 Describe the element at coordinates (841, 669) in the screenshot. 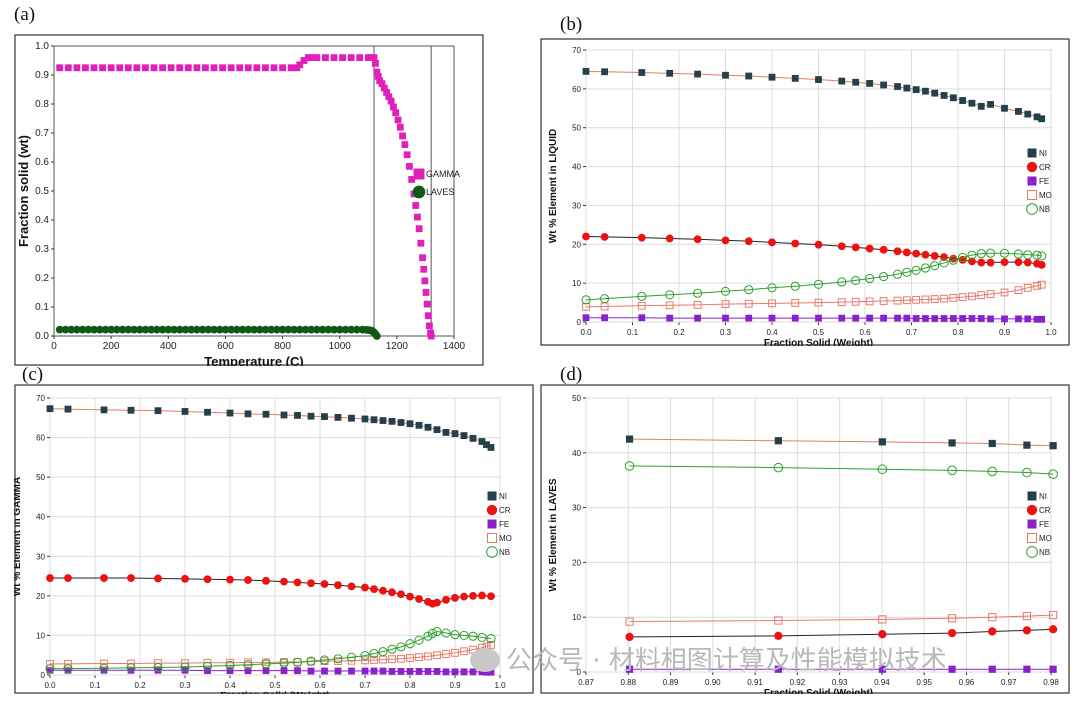

I see `series-fe` at that location.